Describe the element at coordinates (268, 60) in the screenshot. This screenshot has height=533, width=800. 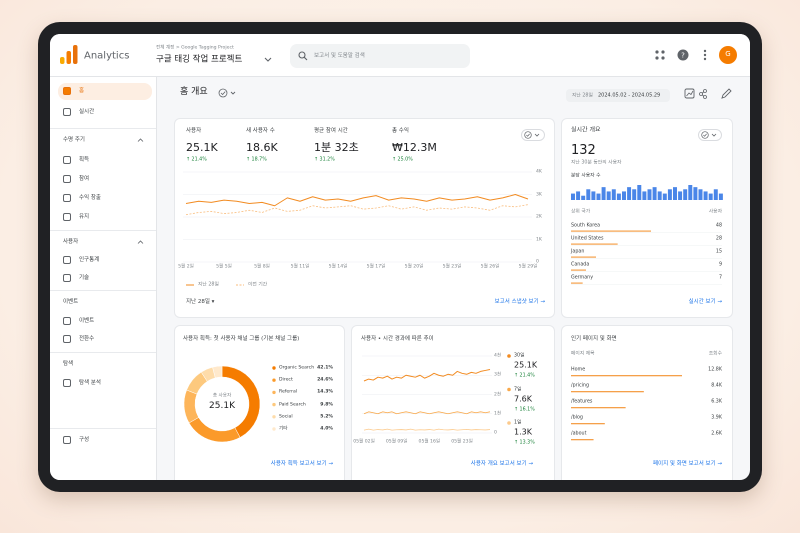
I see `property-dropdown` at that location.